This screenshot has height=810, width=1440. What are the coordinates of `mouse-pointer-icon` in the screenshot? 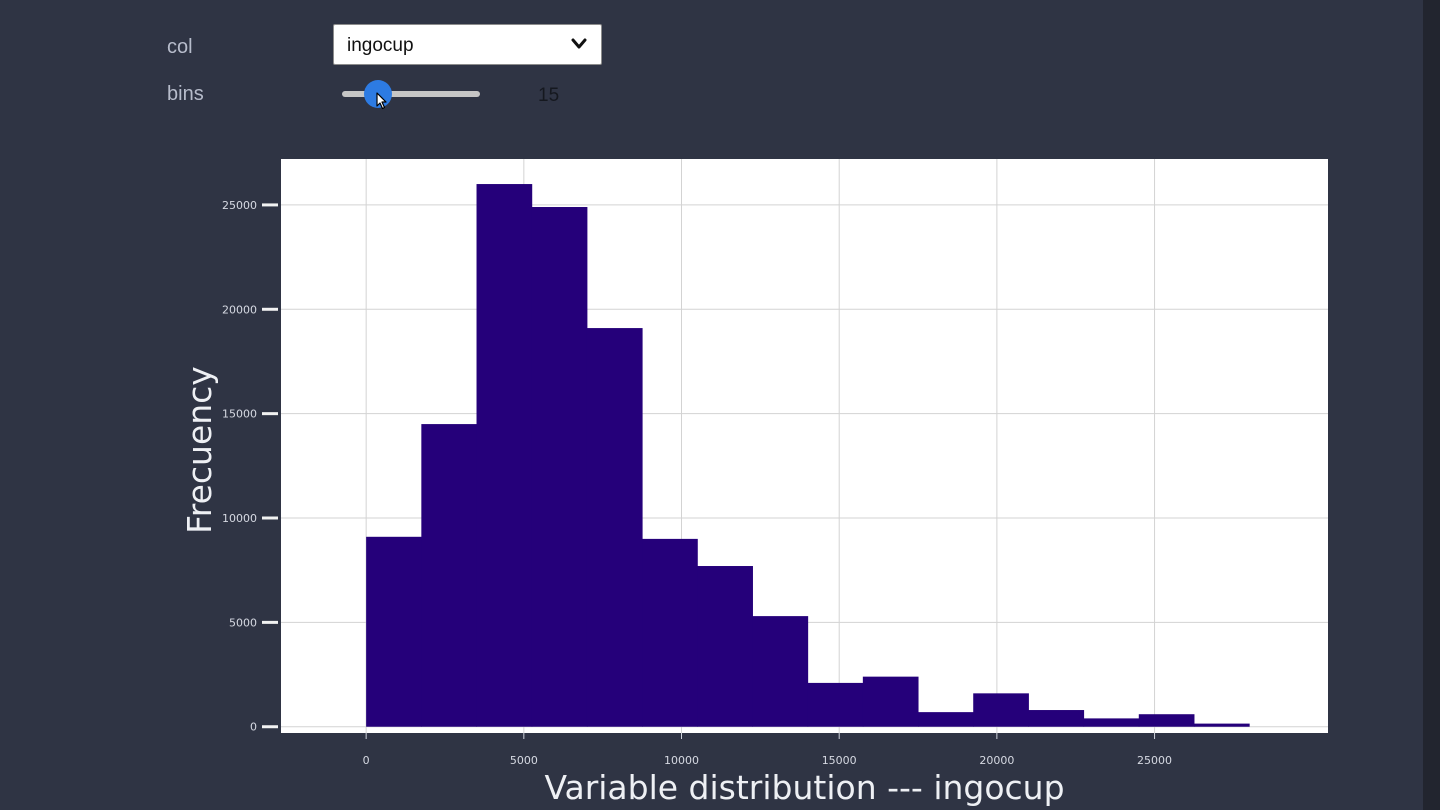 It's located at (381, 101).